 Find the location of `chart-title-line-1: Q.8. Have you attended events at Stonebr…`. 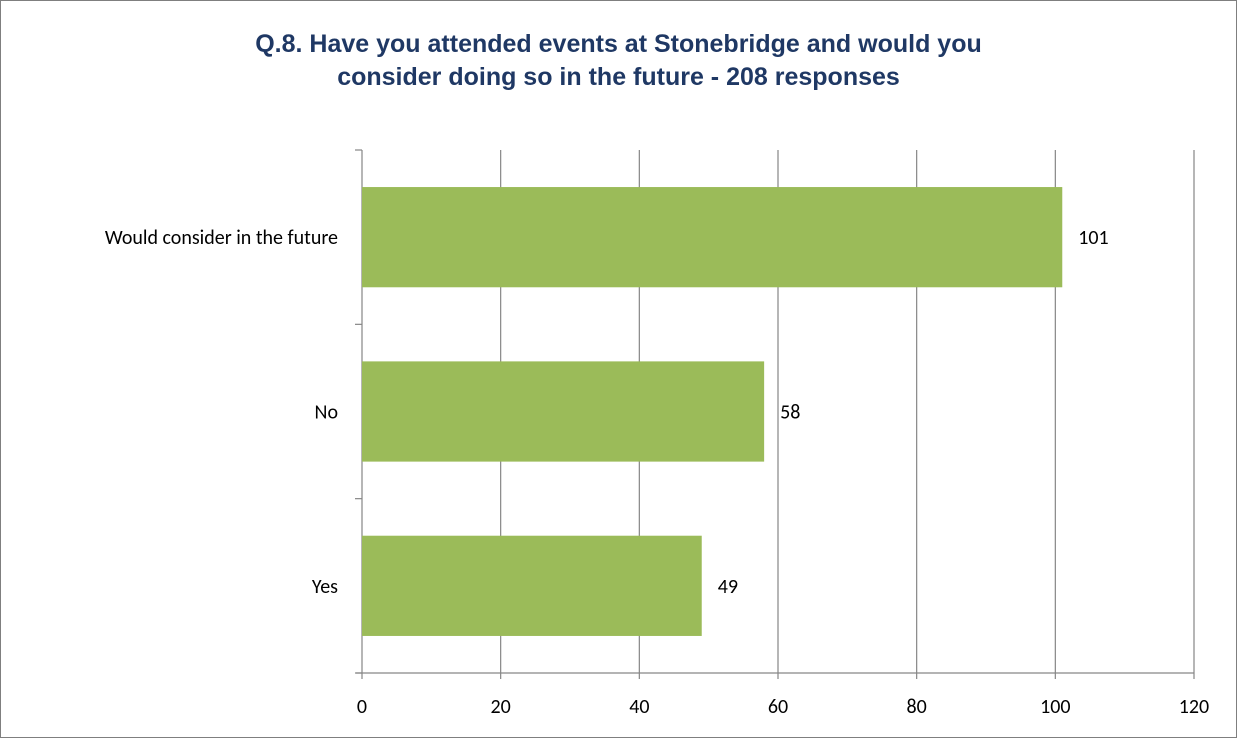

chart-title-line-1: Q.8. Have you attended events at Stonebr… is located at coordinates (618, 44).